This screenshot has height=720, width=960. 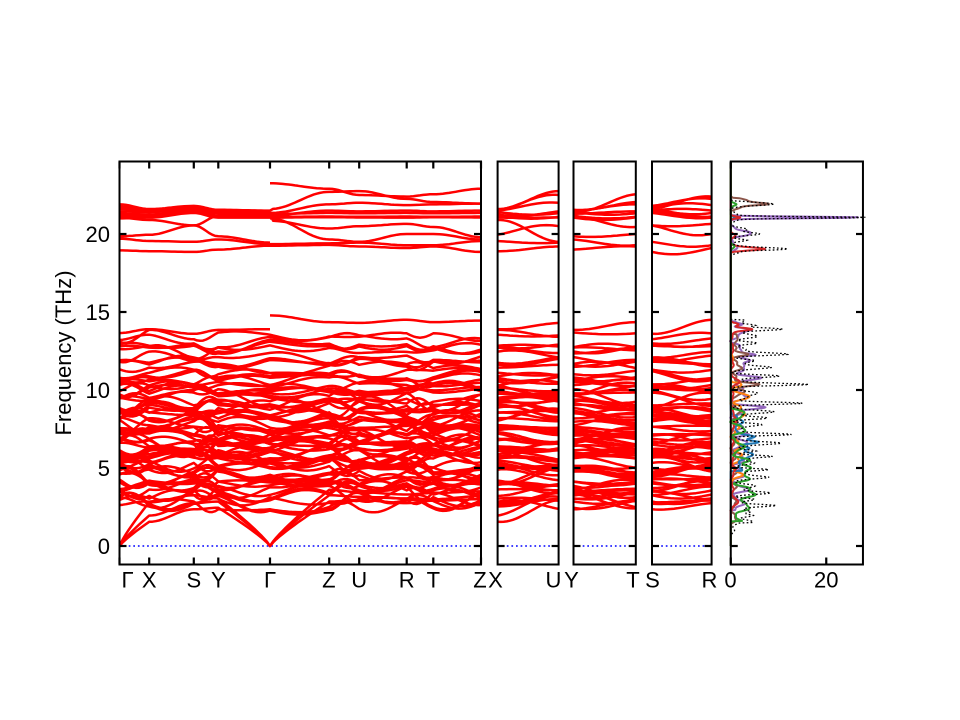 I want to click on svg-text: Frequency (THz), so click(x=63, y=352).